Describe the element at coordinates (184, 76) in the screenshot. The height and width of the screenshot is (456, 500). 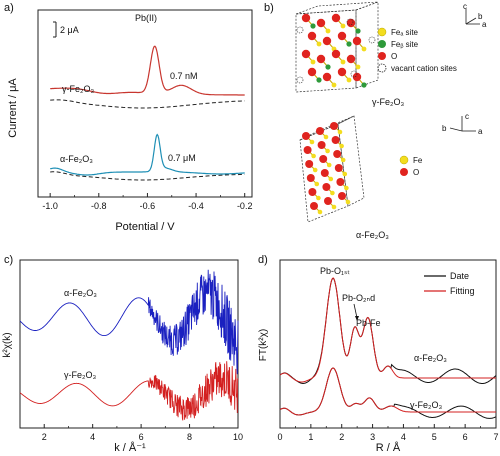
I see `gamma-concentration: 0.7 nM` at that location.